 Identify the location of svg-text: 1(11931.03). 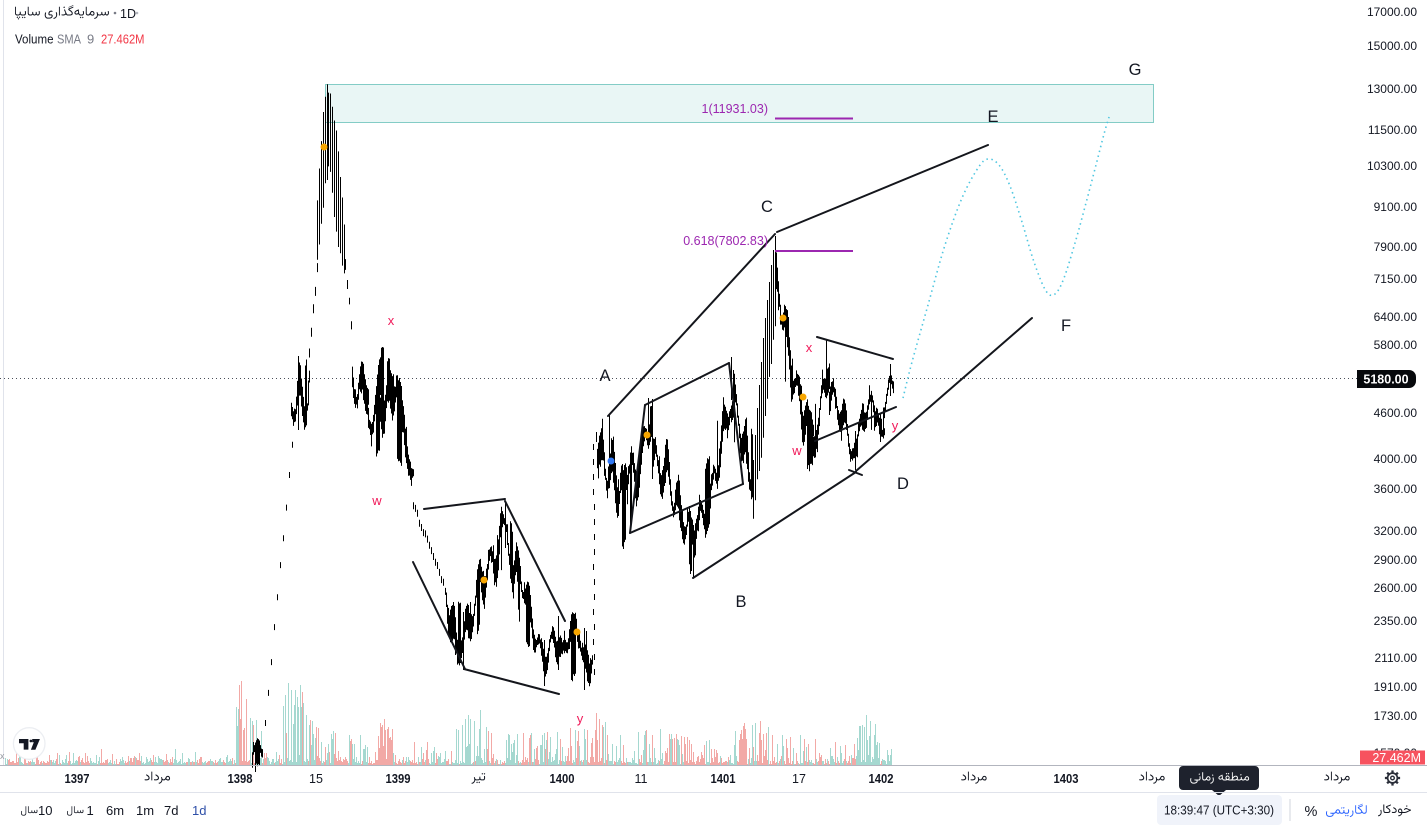
(735, 109).